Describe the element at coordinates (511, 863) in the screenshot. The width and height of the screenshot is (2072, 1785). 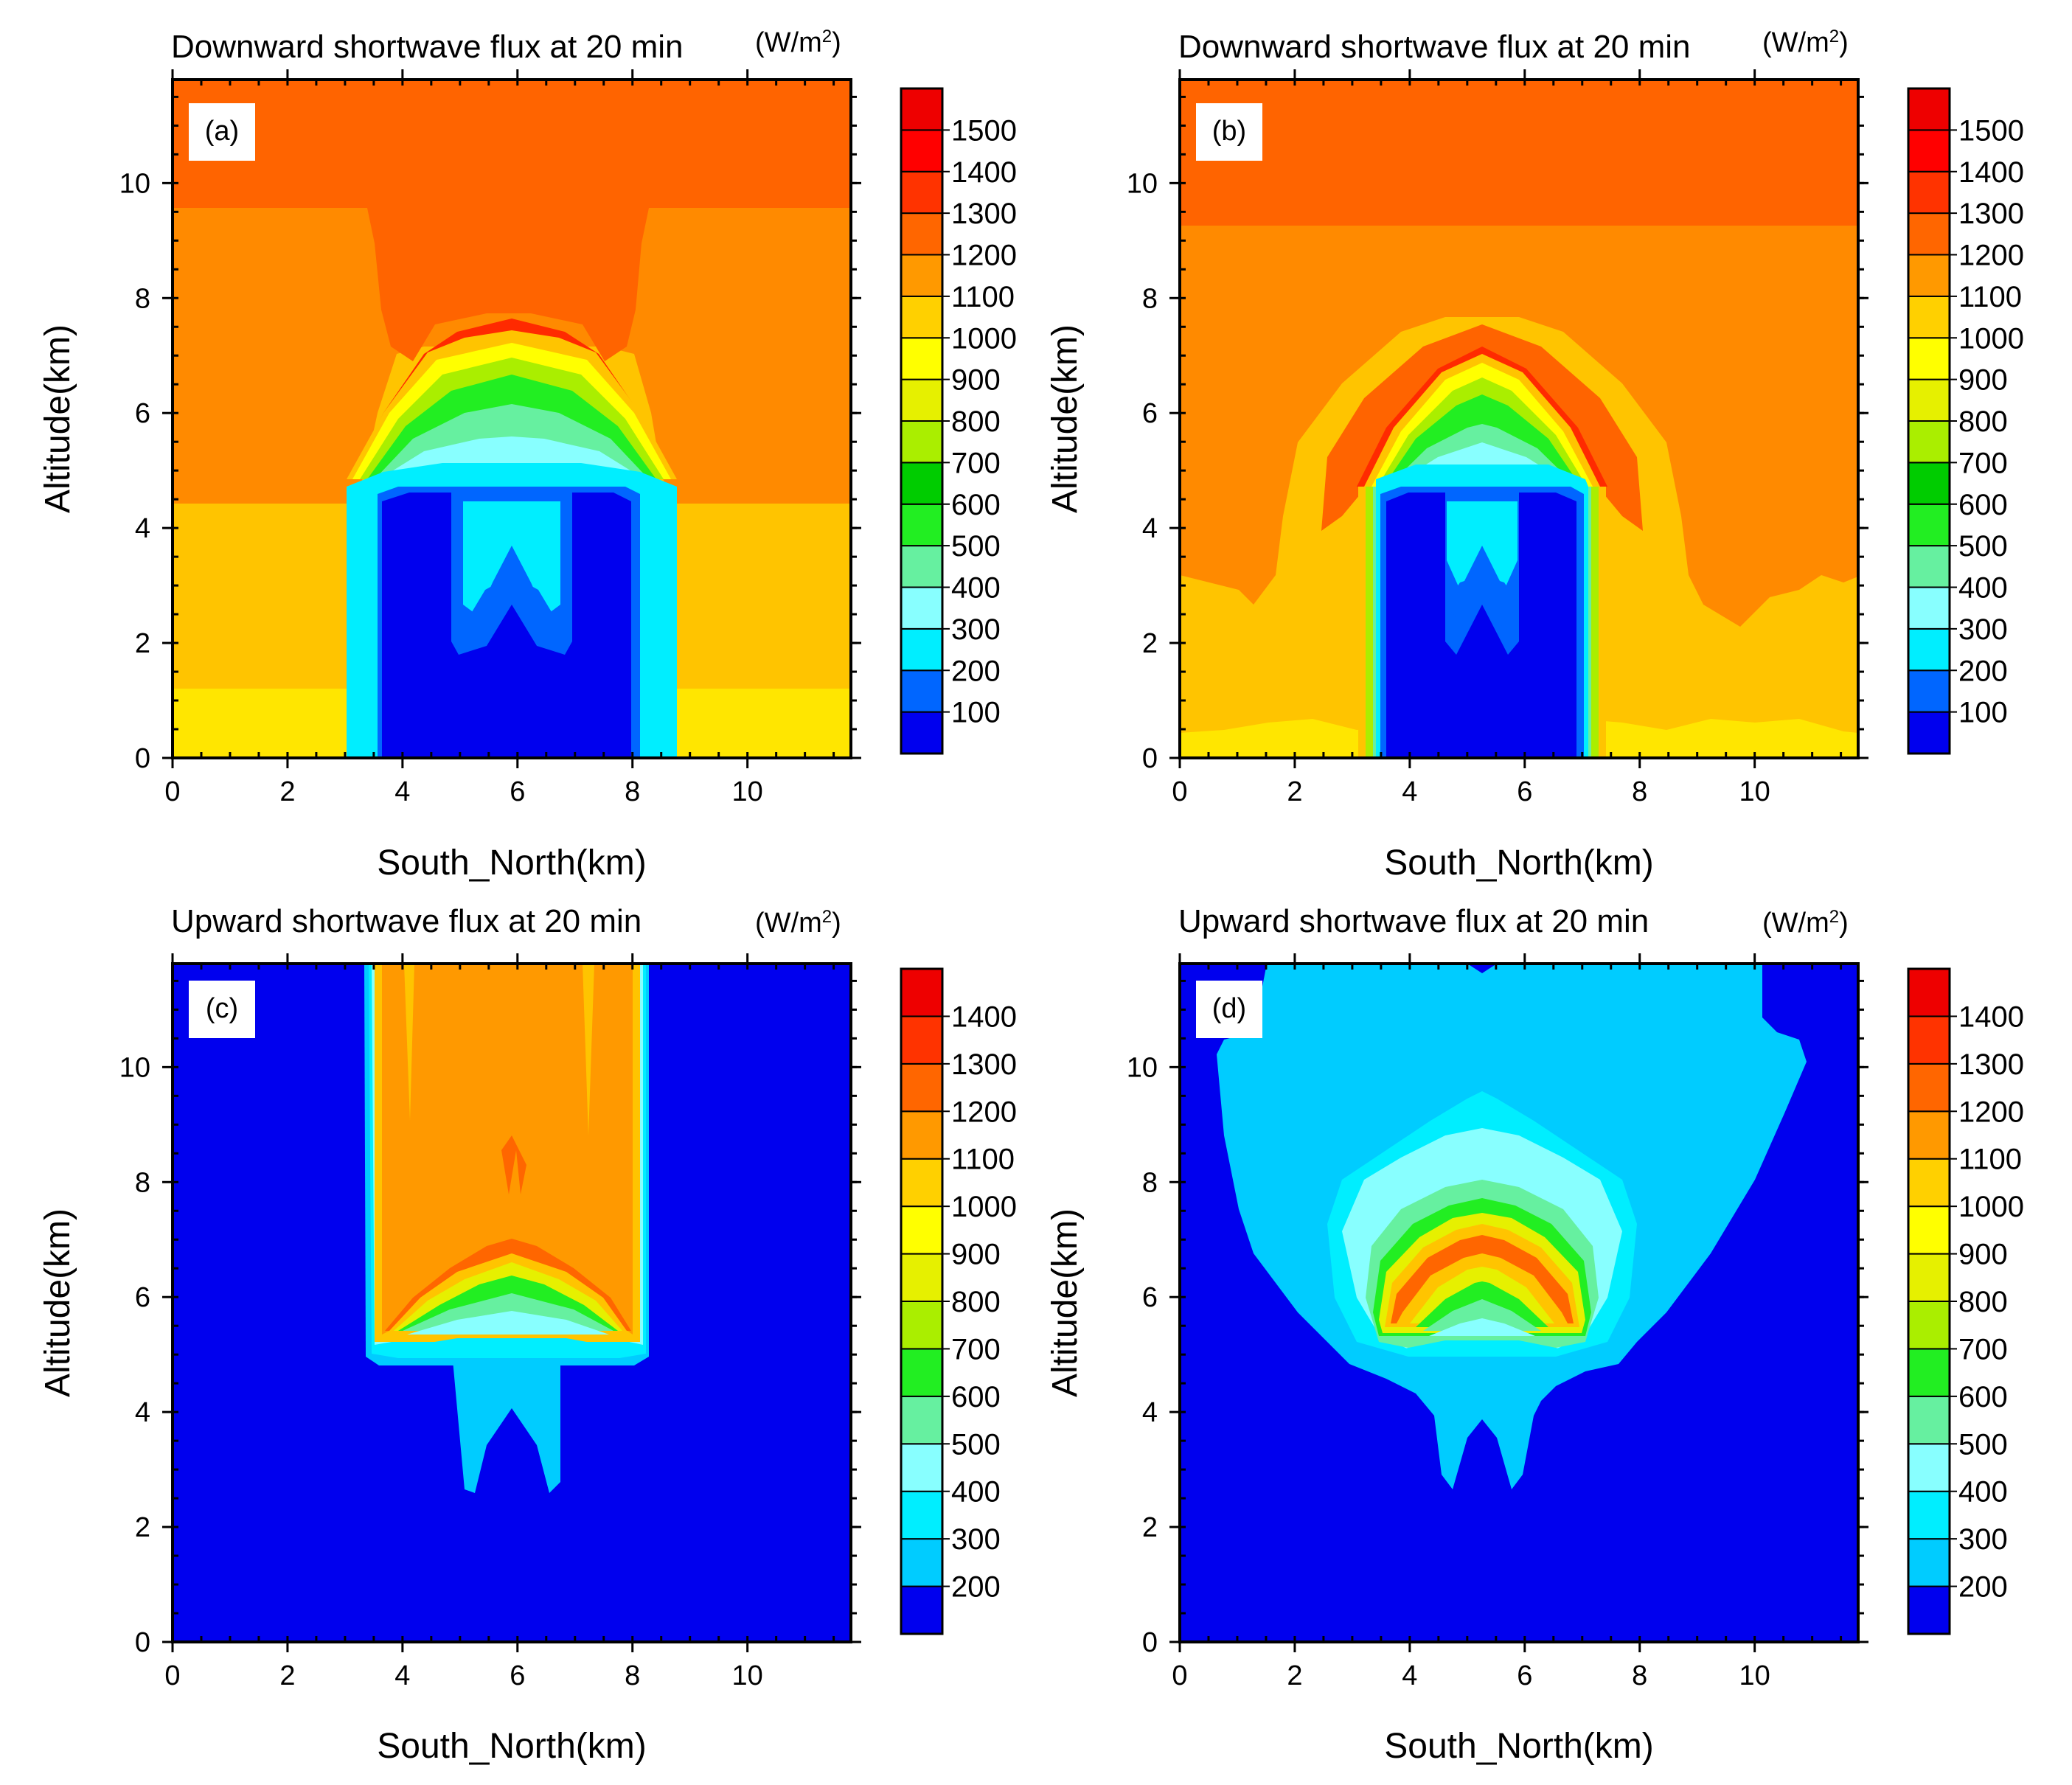
I see `panel-a-xlabel: South_North(km)` at that location.